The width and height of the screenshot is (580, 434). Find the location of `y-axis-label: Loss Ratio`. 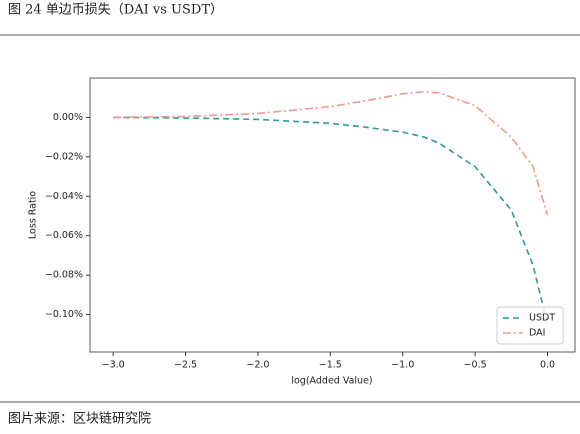

y-axis-label: Loss Ratio is located at coordinates (33, 215).